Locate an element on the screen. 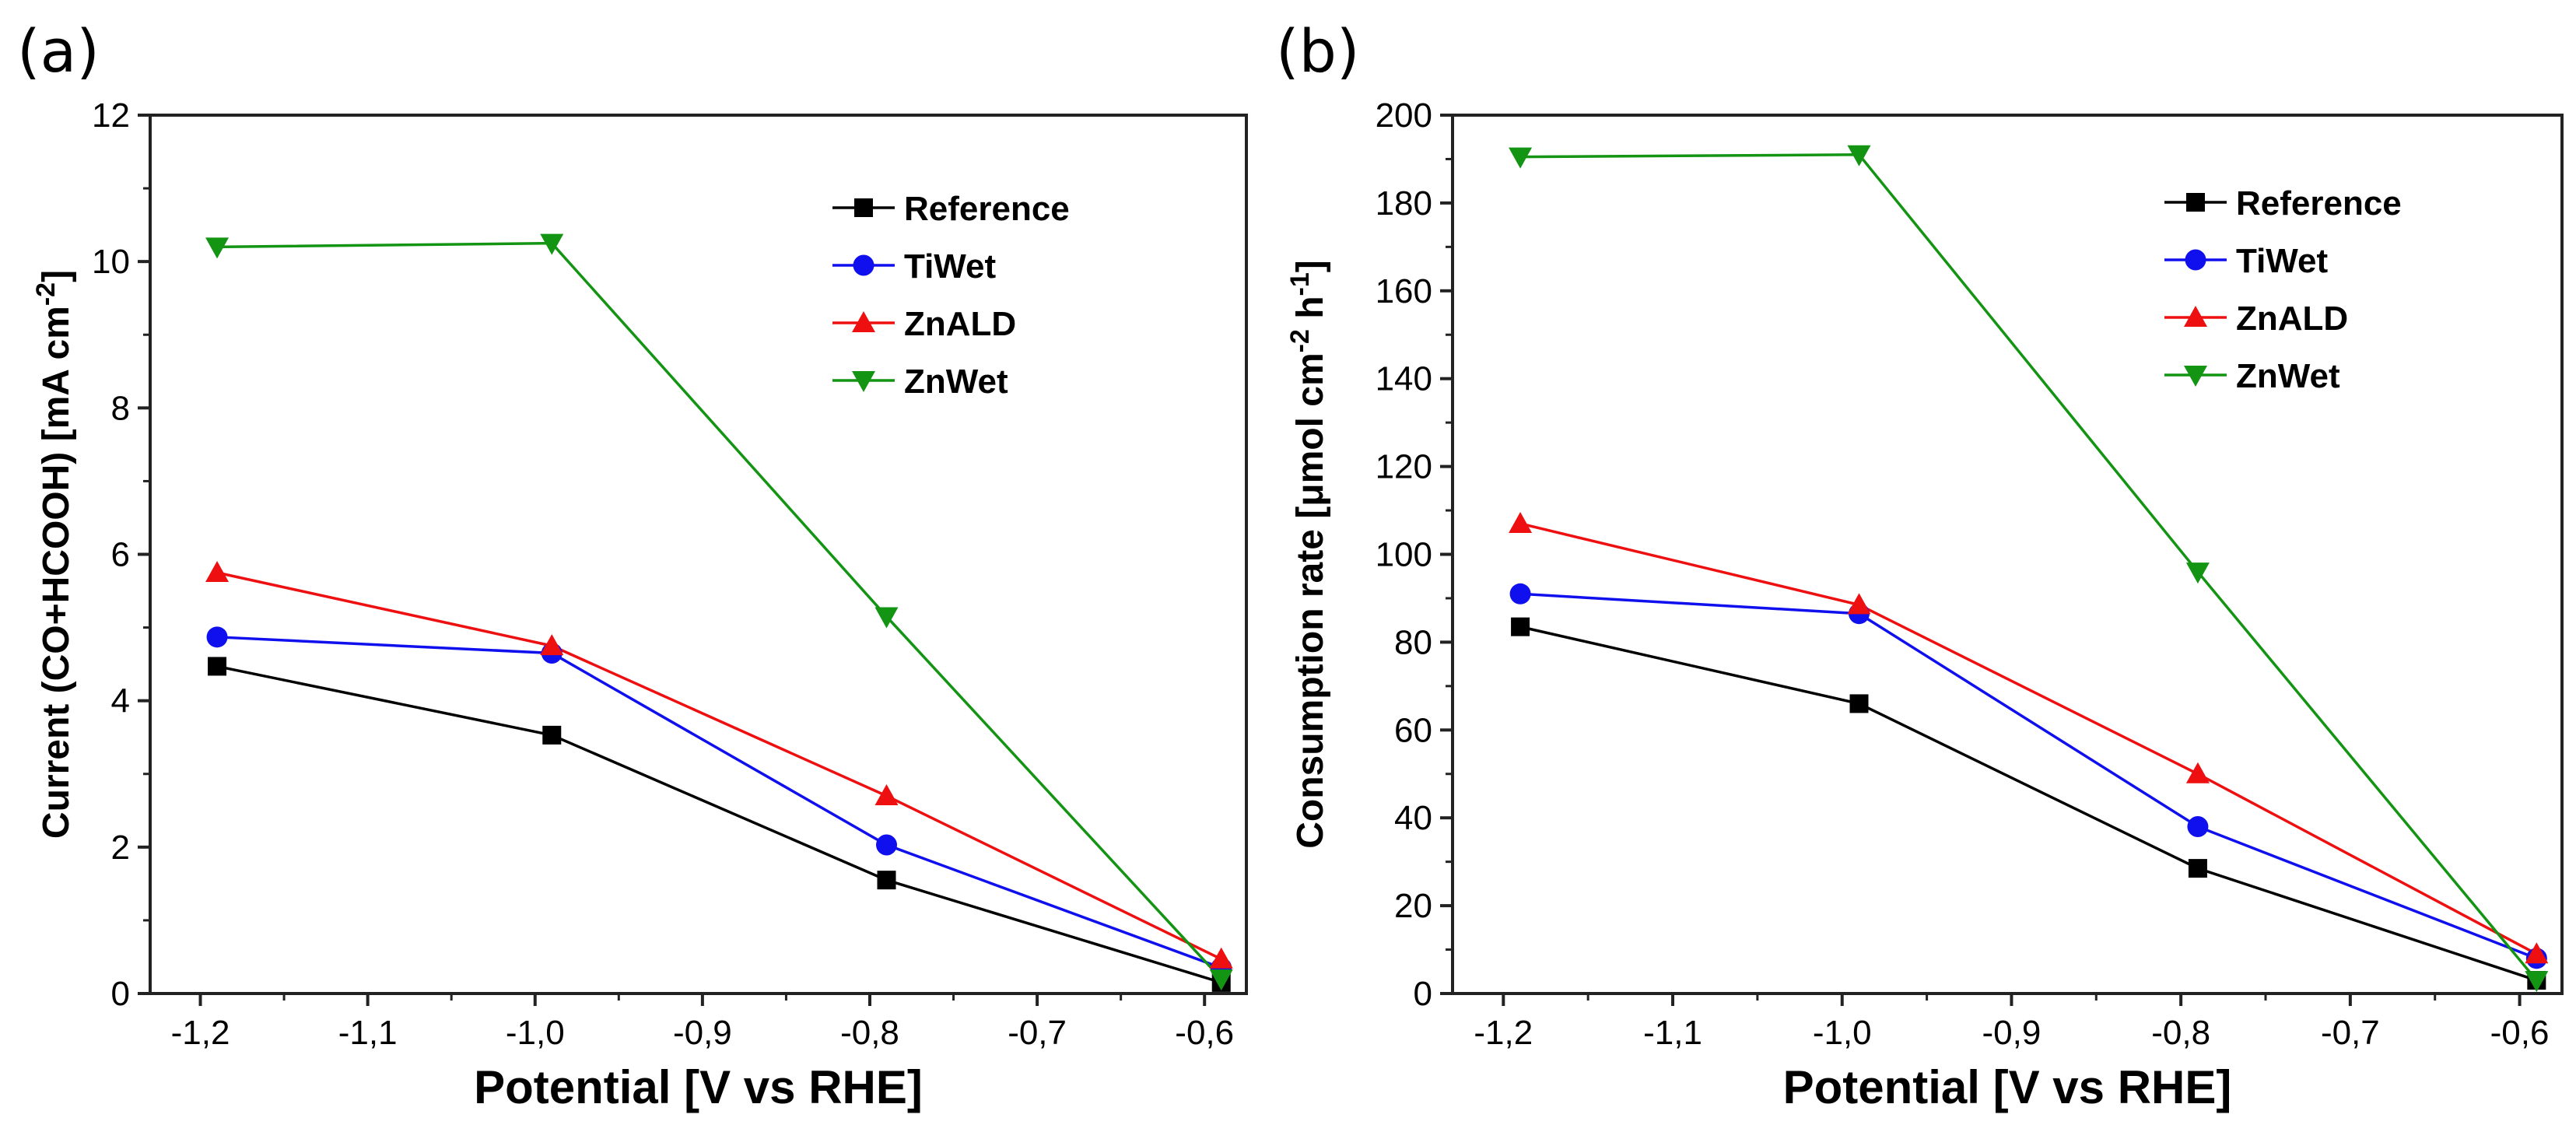  series-line-znald is located at coordinates (719, 766).